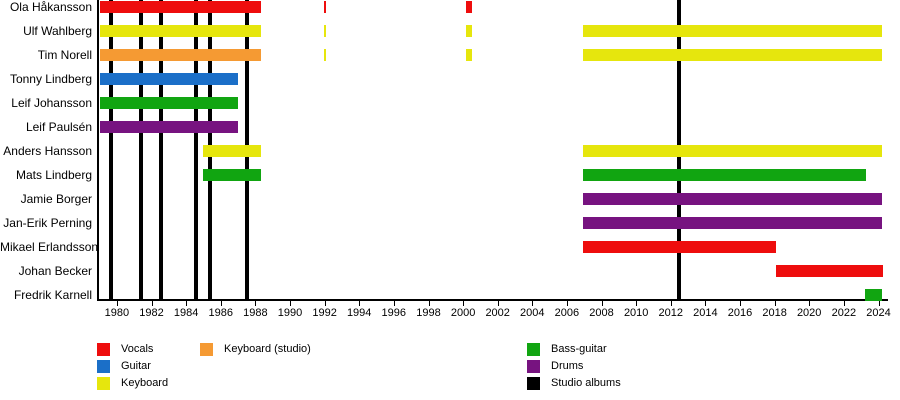 This screenshot has width=900, height=400. Describe the element at coordinates (206, 349) in the screenshot. I see `legend-swatch-keyboard_studio` at that location.